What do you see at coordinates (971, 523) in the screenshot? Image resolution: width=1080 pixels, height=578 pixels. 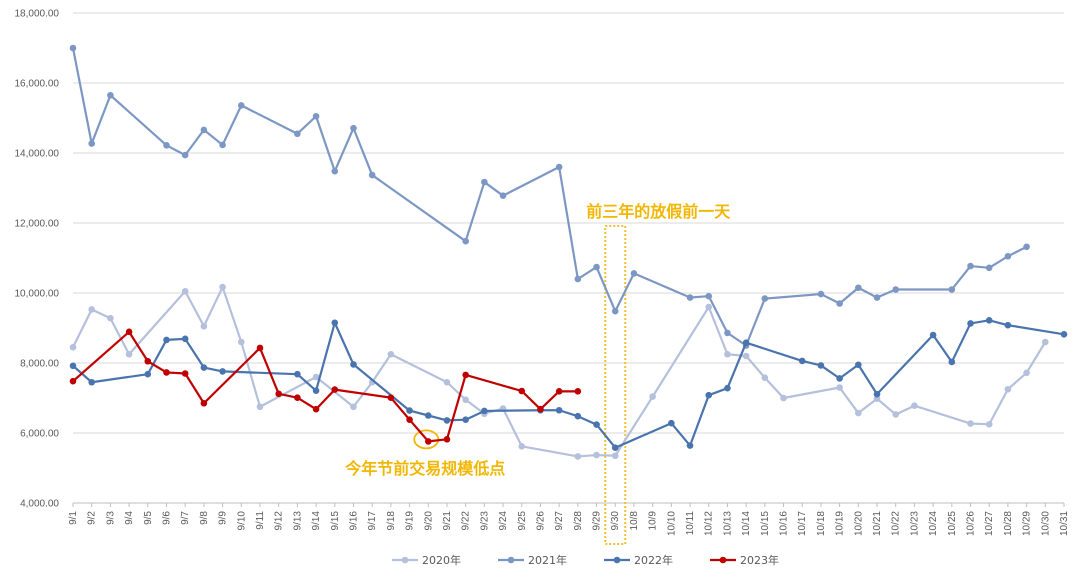 I see `x-tick-label: 10/26` at bounding box center [971, 523].